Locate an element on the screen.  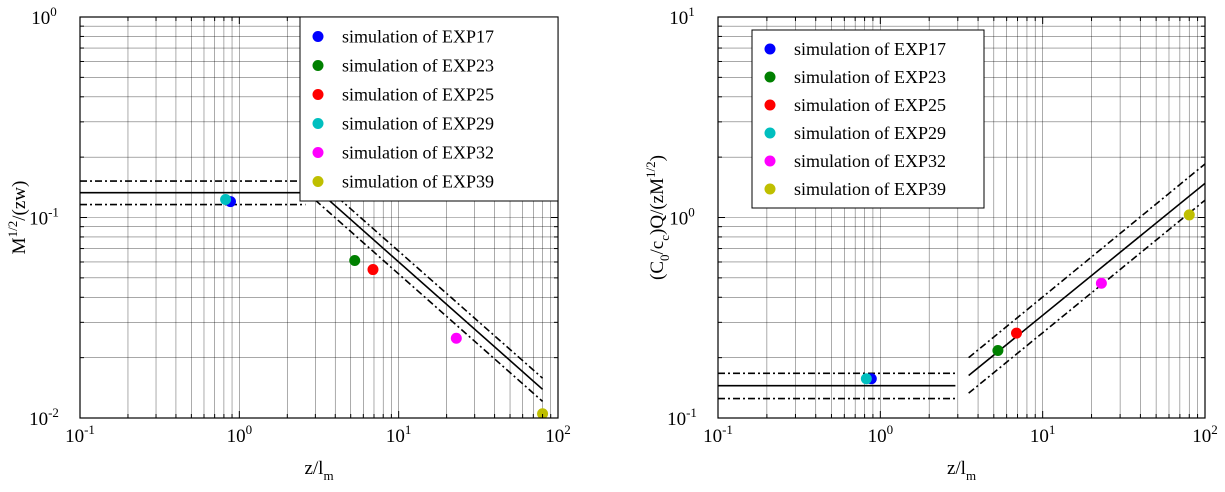
y-tick-label: 10⁻² is located at coordinates (44, 417).